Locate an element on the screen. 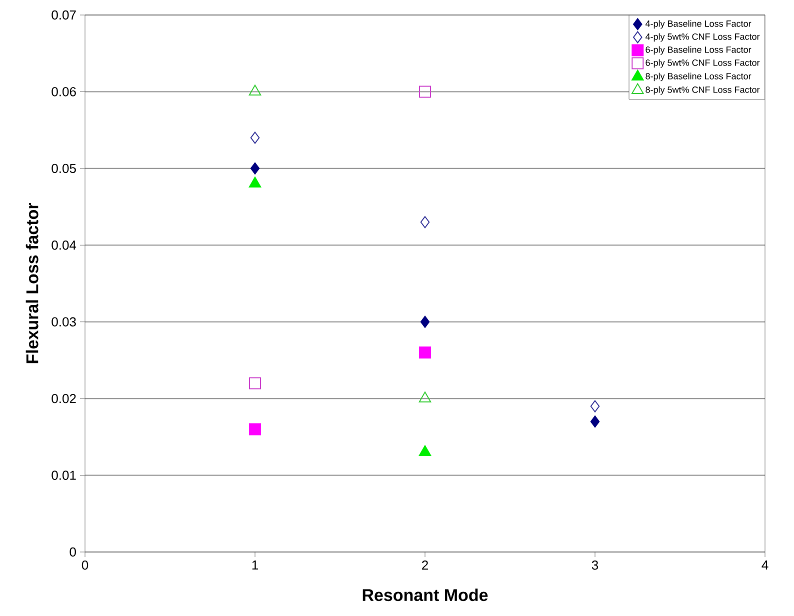  y-tick-label: 0 is located at coordinates (73, 552).